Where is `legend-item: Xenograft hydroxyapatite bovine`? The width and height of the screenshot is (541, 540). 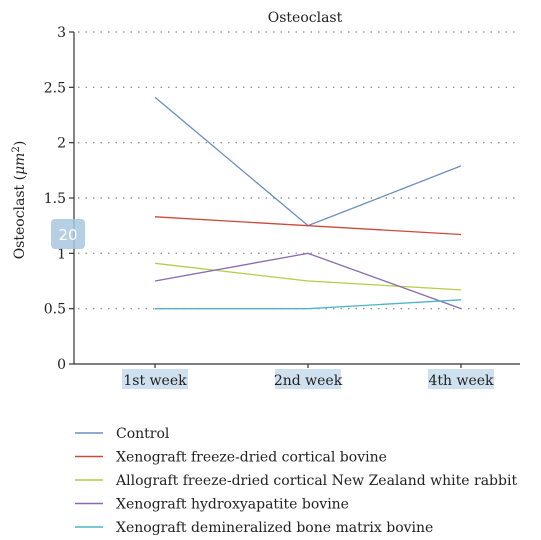
legend-item: Xenograft hydroxyapatite bovine is located at coordinates (212, 505).